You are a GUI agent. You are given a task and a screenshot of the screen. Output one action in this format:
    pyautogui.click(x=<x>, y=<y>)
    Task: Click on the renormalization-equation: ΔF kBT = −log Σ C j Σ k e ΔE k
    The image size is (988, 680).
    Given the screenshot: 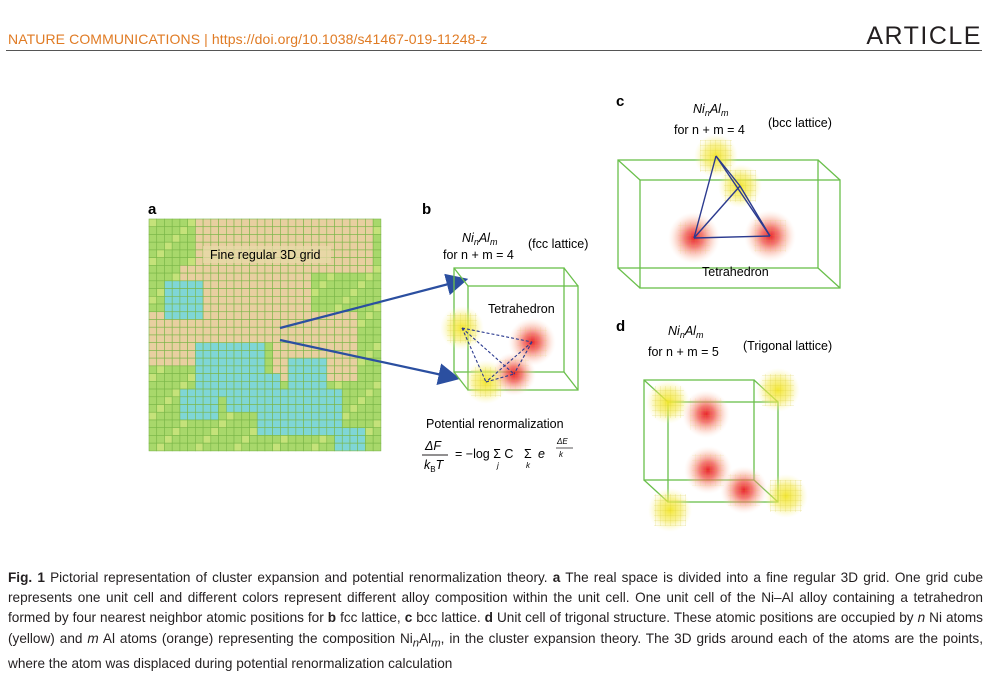 What is the action you would take?
    pyautogui.click(x=497, y=455)
    